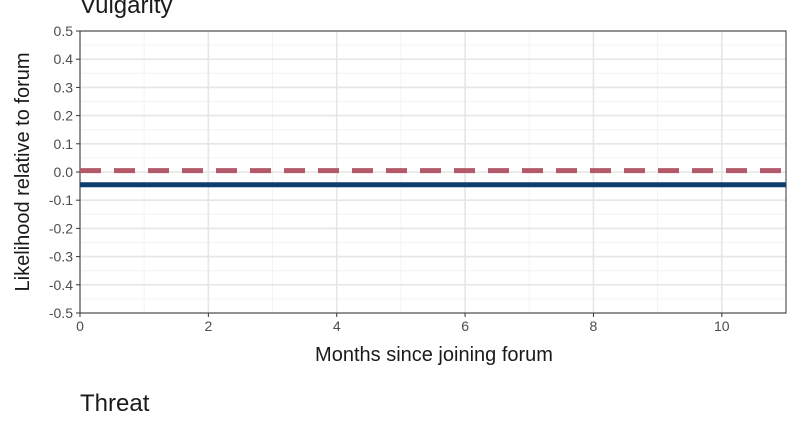  What do you see at coordinates (722, 326) in the screenshot?
I see `x-tick-label: 10` at bounding box center [722, 326].